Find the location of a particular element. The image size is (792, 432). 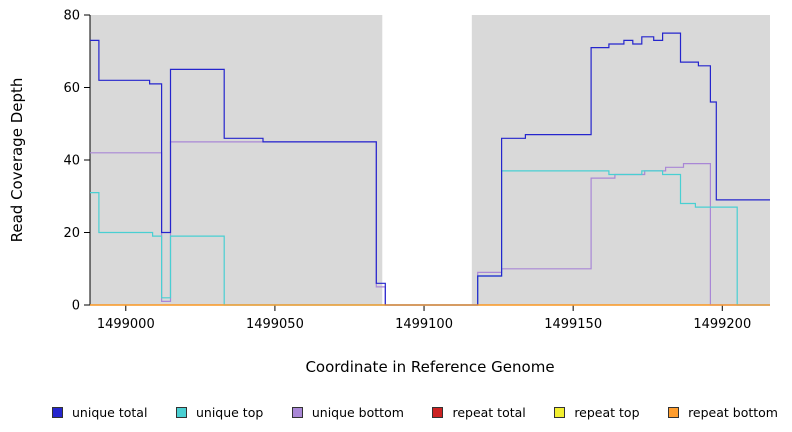

legend-label: unique bottom is located at coordinates (357, 412).